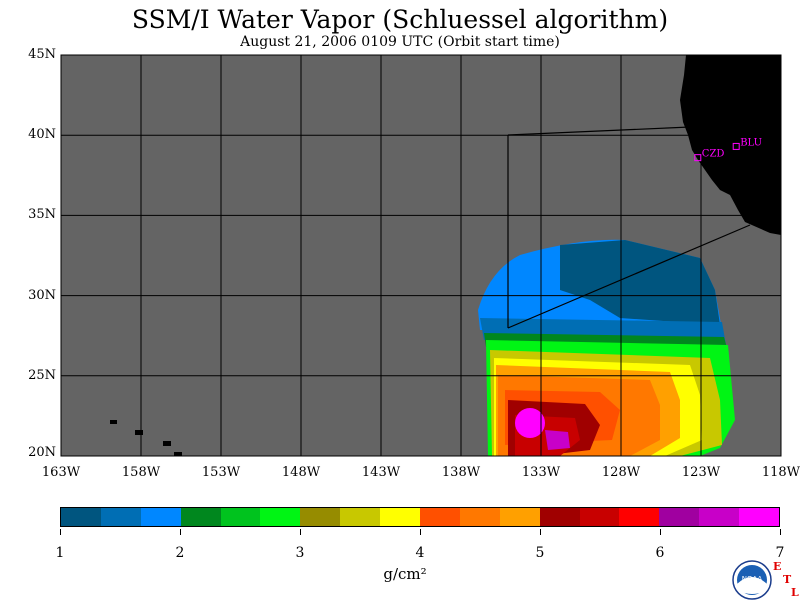  Describe the element at coordinates (420, 553) in the screenshot. I see `colorbar-tick-label: 4` at that location.